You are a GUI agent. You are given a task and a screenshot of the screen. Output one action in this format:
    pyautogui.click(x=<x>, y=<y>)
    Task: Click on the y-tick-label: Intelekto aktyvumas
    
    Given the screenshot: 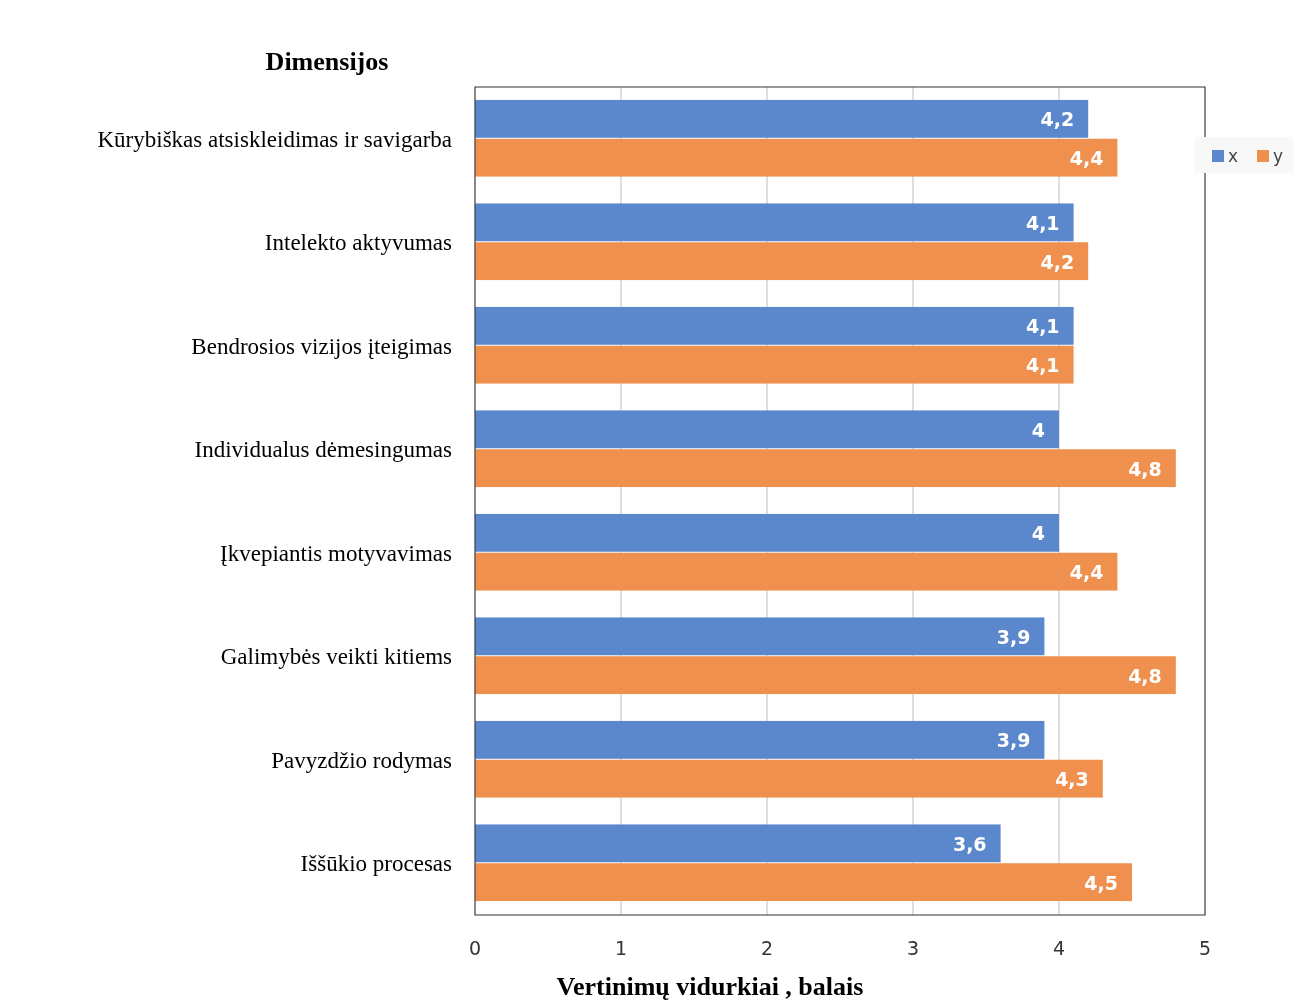 What is the action you would take?
    pyautogui.click(x=358, y=243)
    